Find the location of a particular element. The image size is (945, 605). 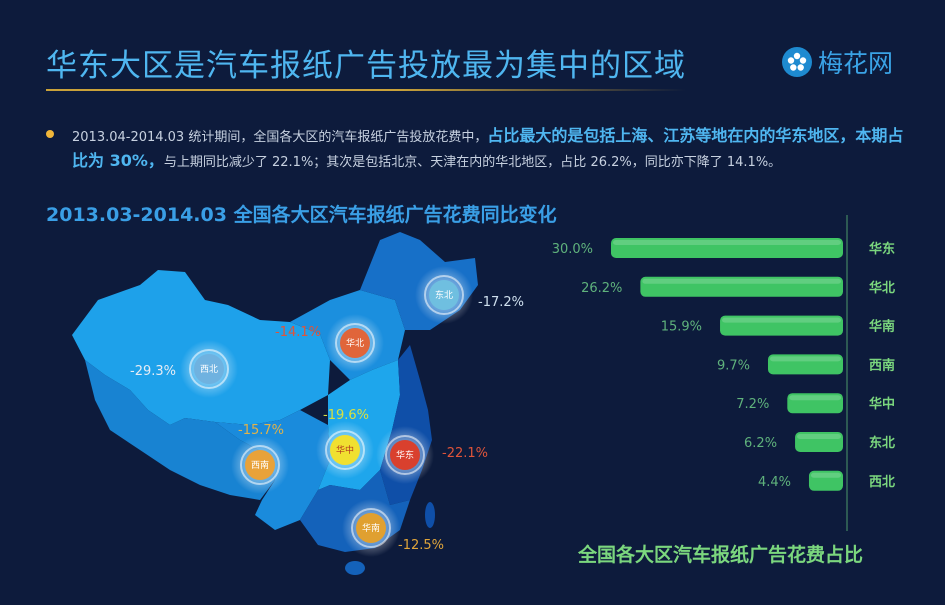

map-marker-3: 华中 is located at coordinates (345, 450).